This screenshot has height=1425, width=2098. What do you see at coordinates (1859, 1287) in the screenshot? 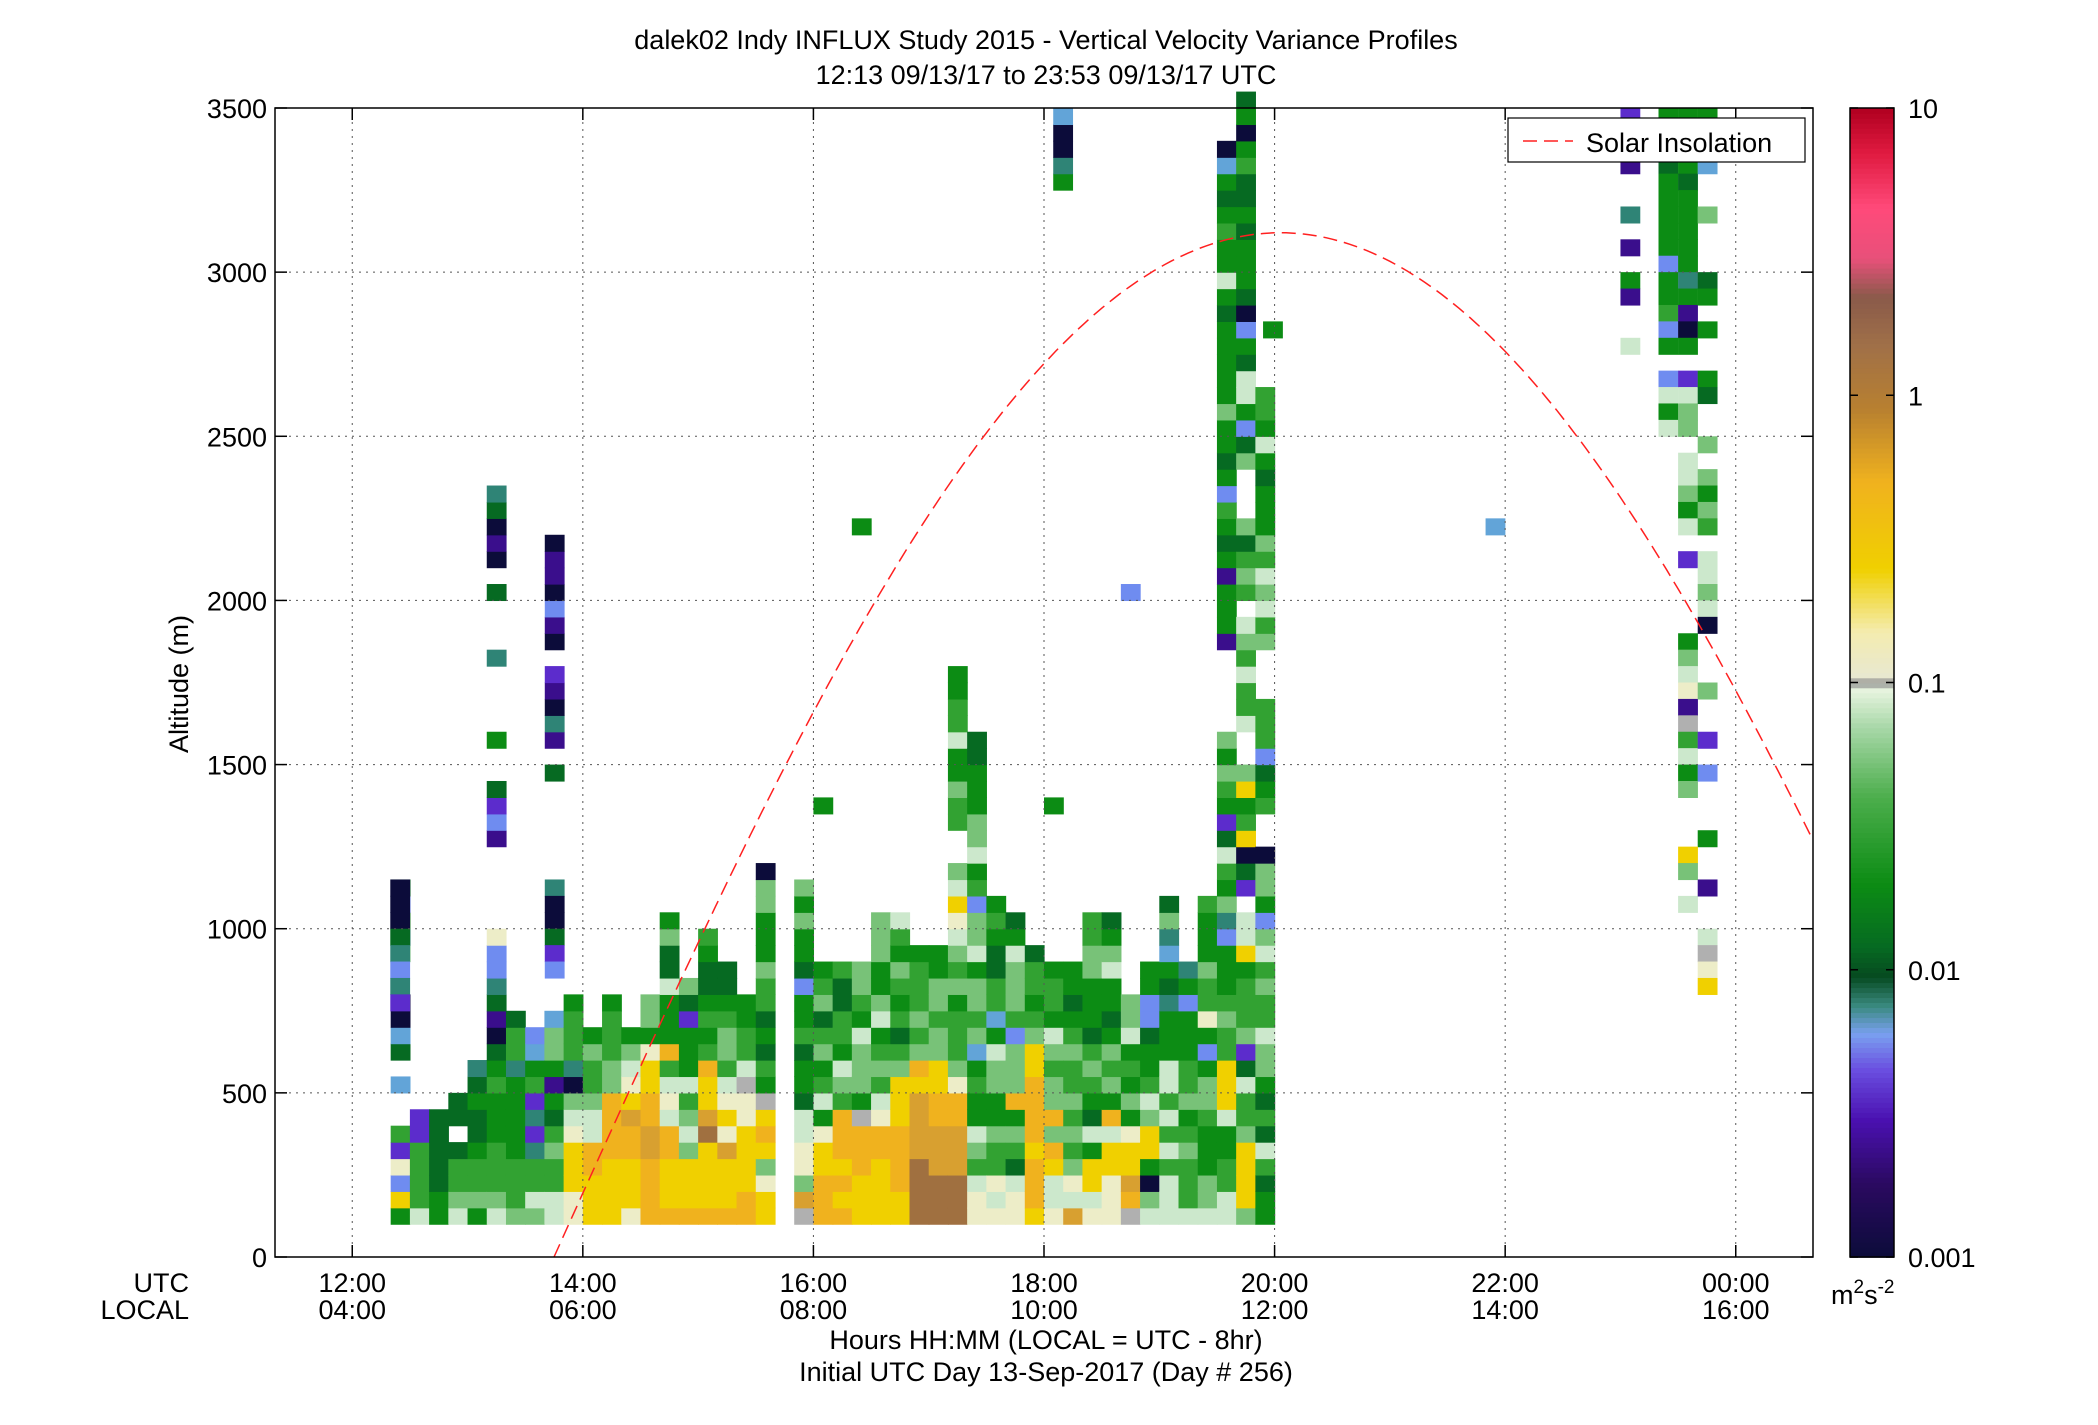
I see `colorbar-units-sup1: 2` at bounding box center [1859, 1287].